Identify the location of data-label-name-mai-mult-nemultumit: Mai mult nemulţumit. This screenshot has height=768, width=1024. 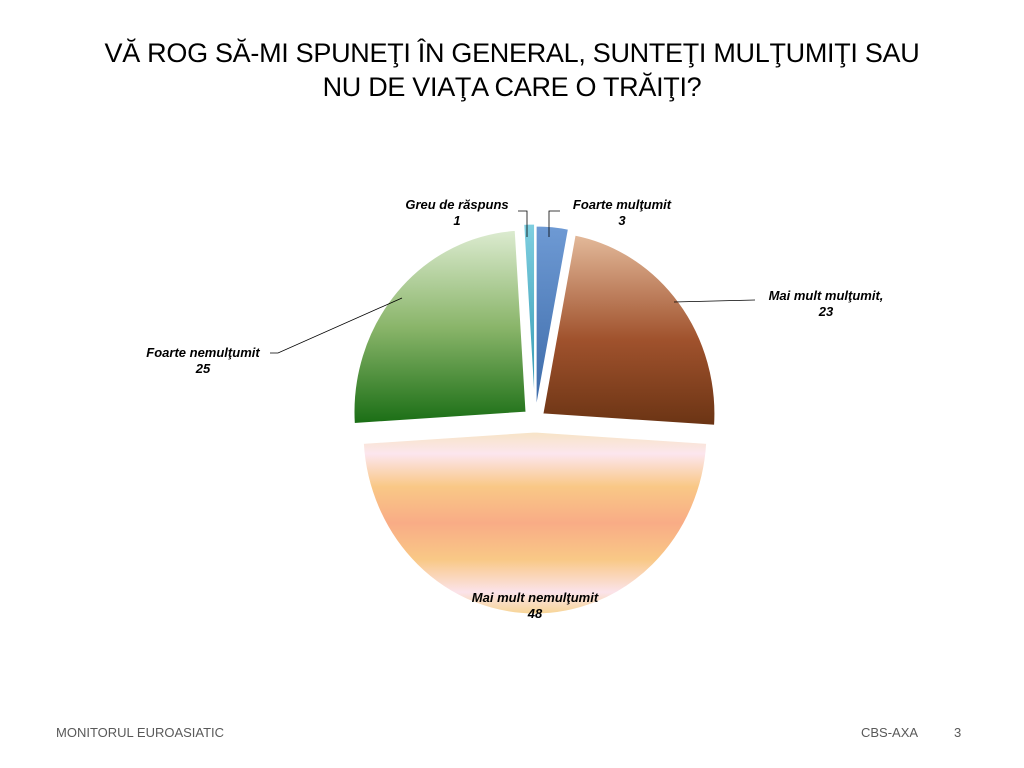
(535, 597).